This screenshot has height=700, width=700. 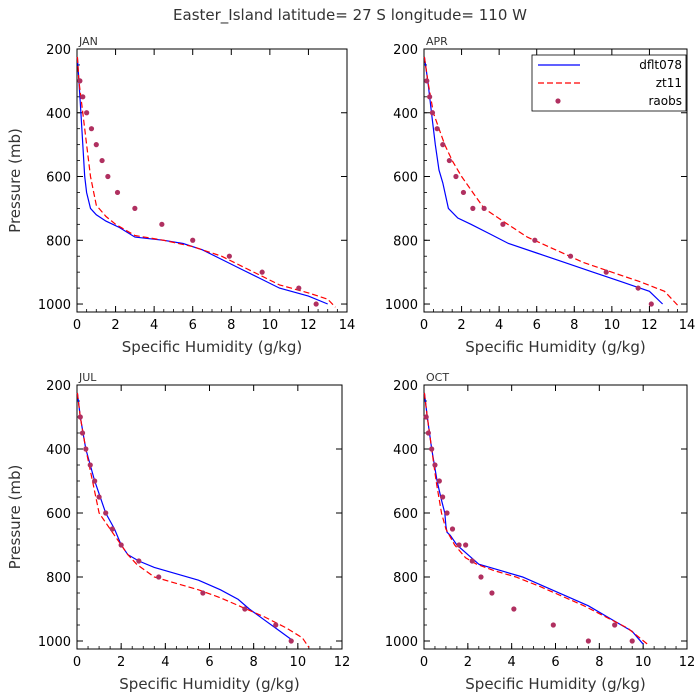 I want to click on series-line-zt11-jan, so click(x=206, y=182).